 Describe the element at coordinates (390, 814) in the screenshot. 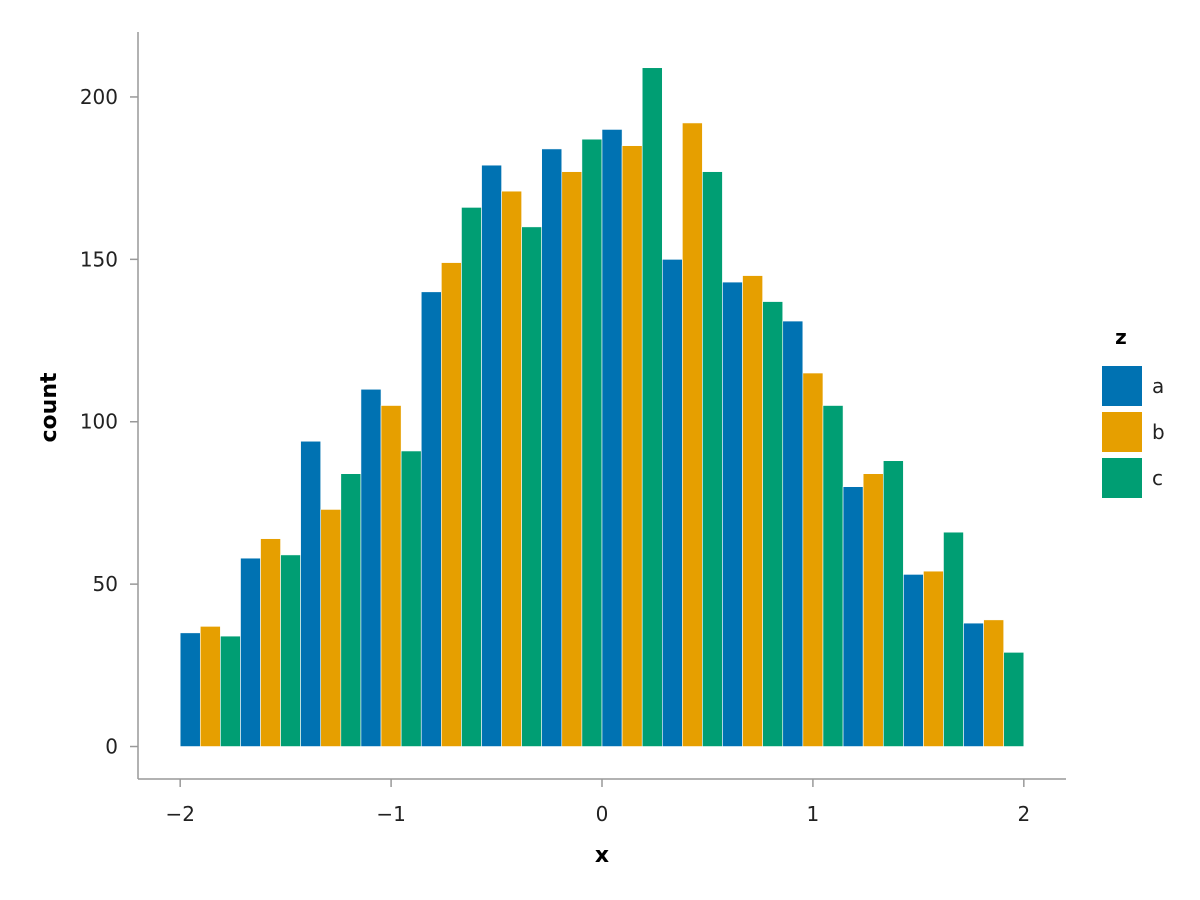

I see `x-tick-label: −1` at that location.